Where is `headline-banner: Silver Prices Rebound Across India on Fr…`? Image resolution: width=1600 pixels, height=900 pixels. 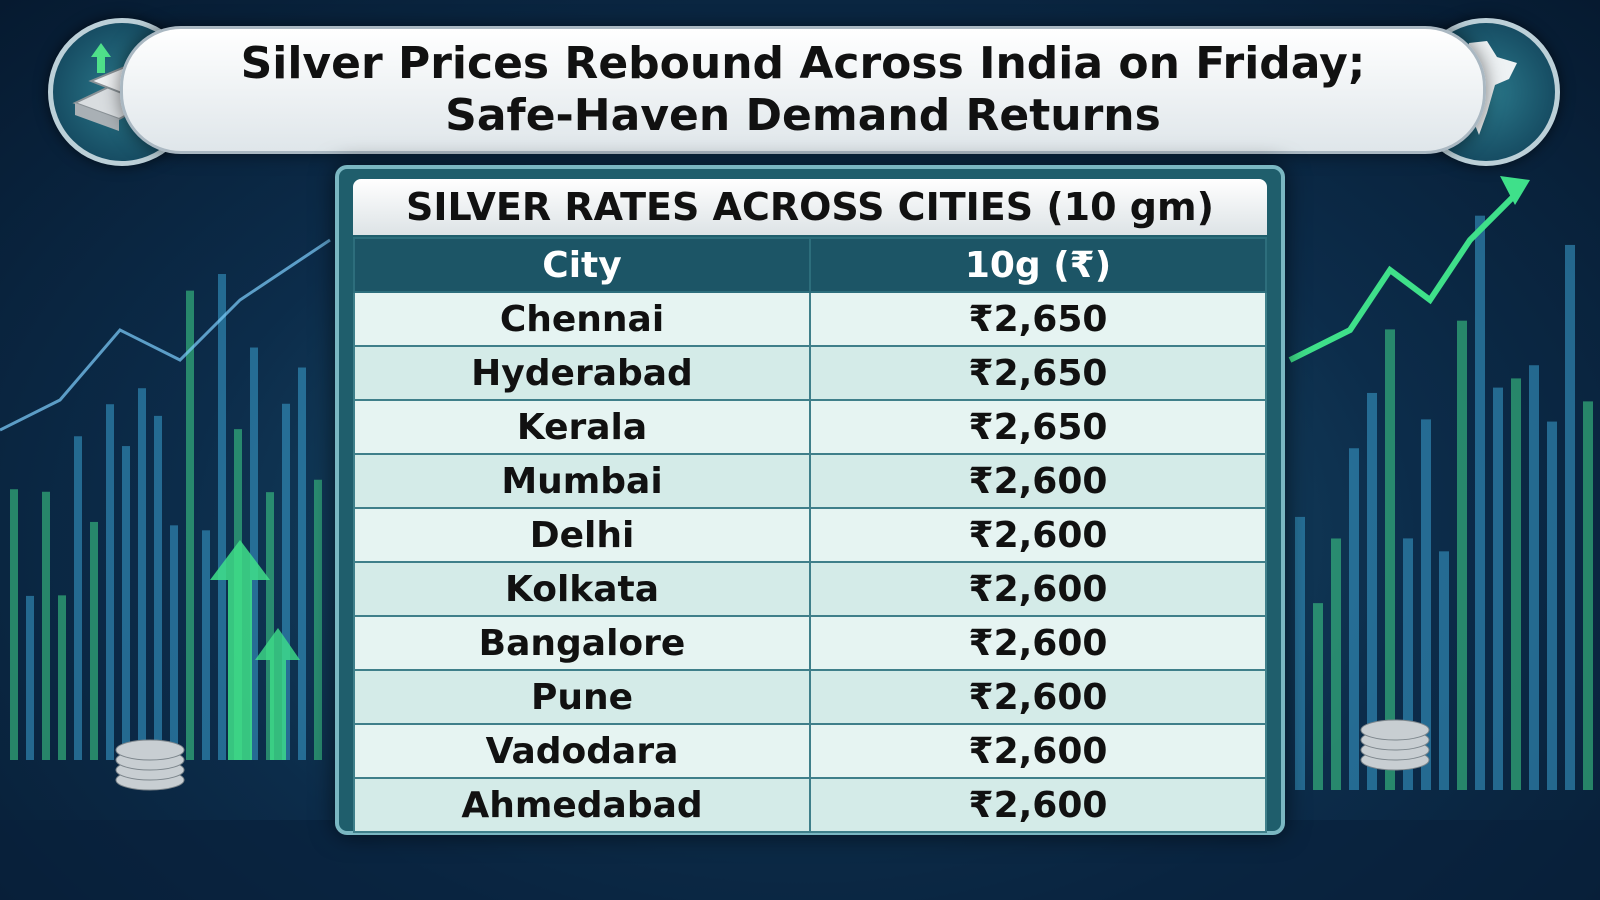 headline-banner: Silver Prices Rebound Across India on Fr… is located at coordinates (803, 90).